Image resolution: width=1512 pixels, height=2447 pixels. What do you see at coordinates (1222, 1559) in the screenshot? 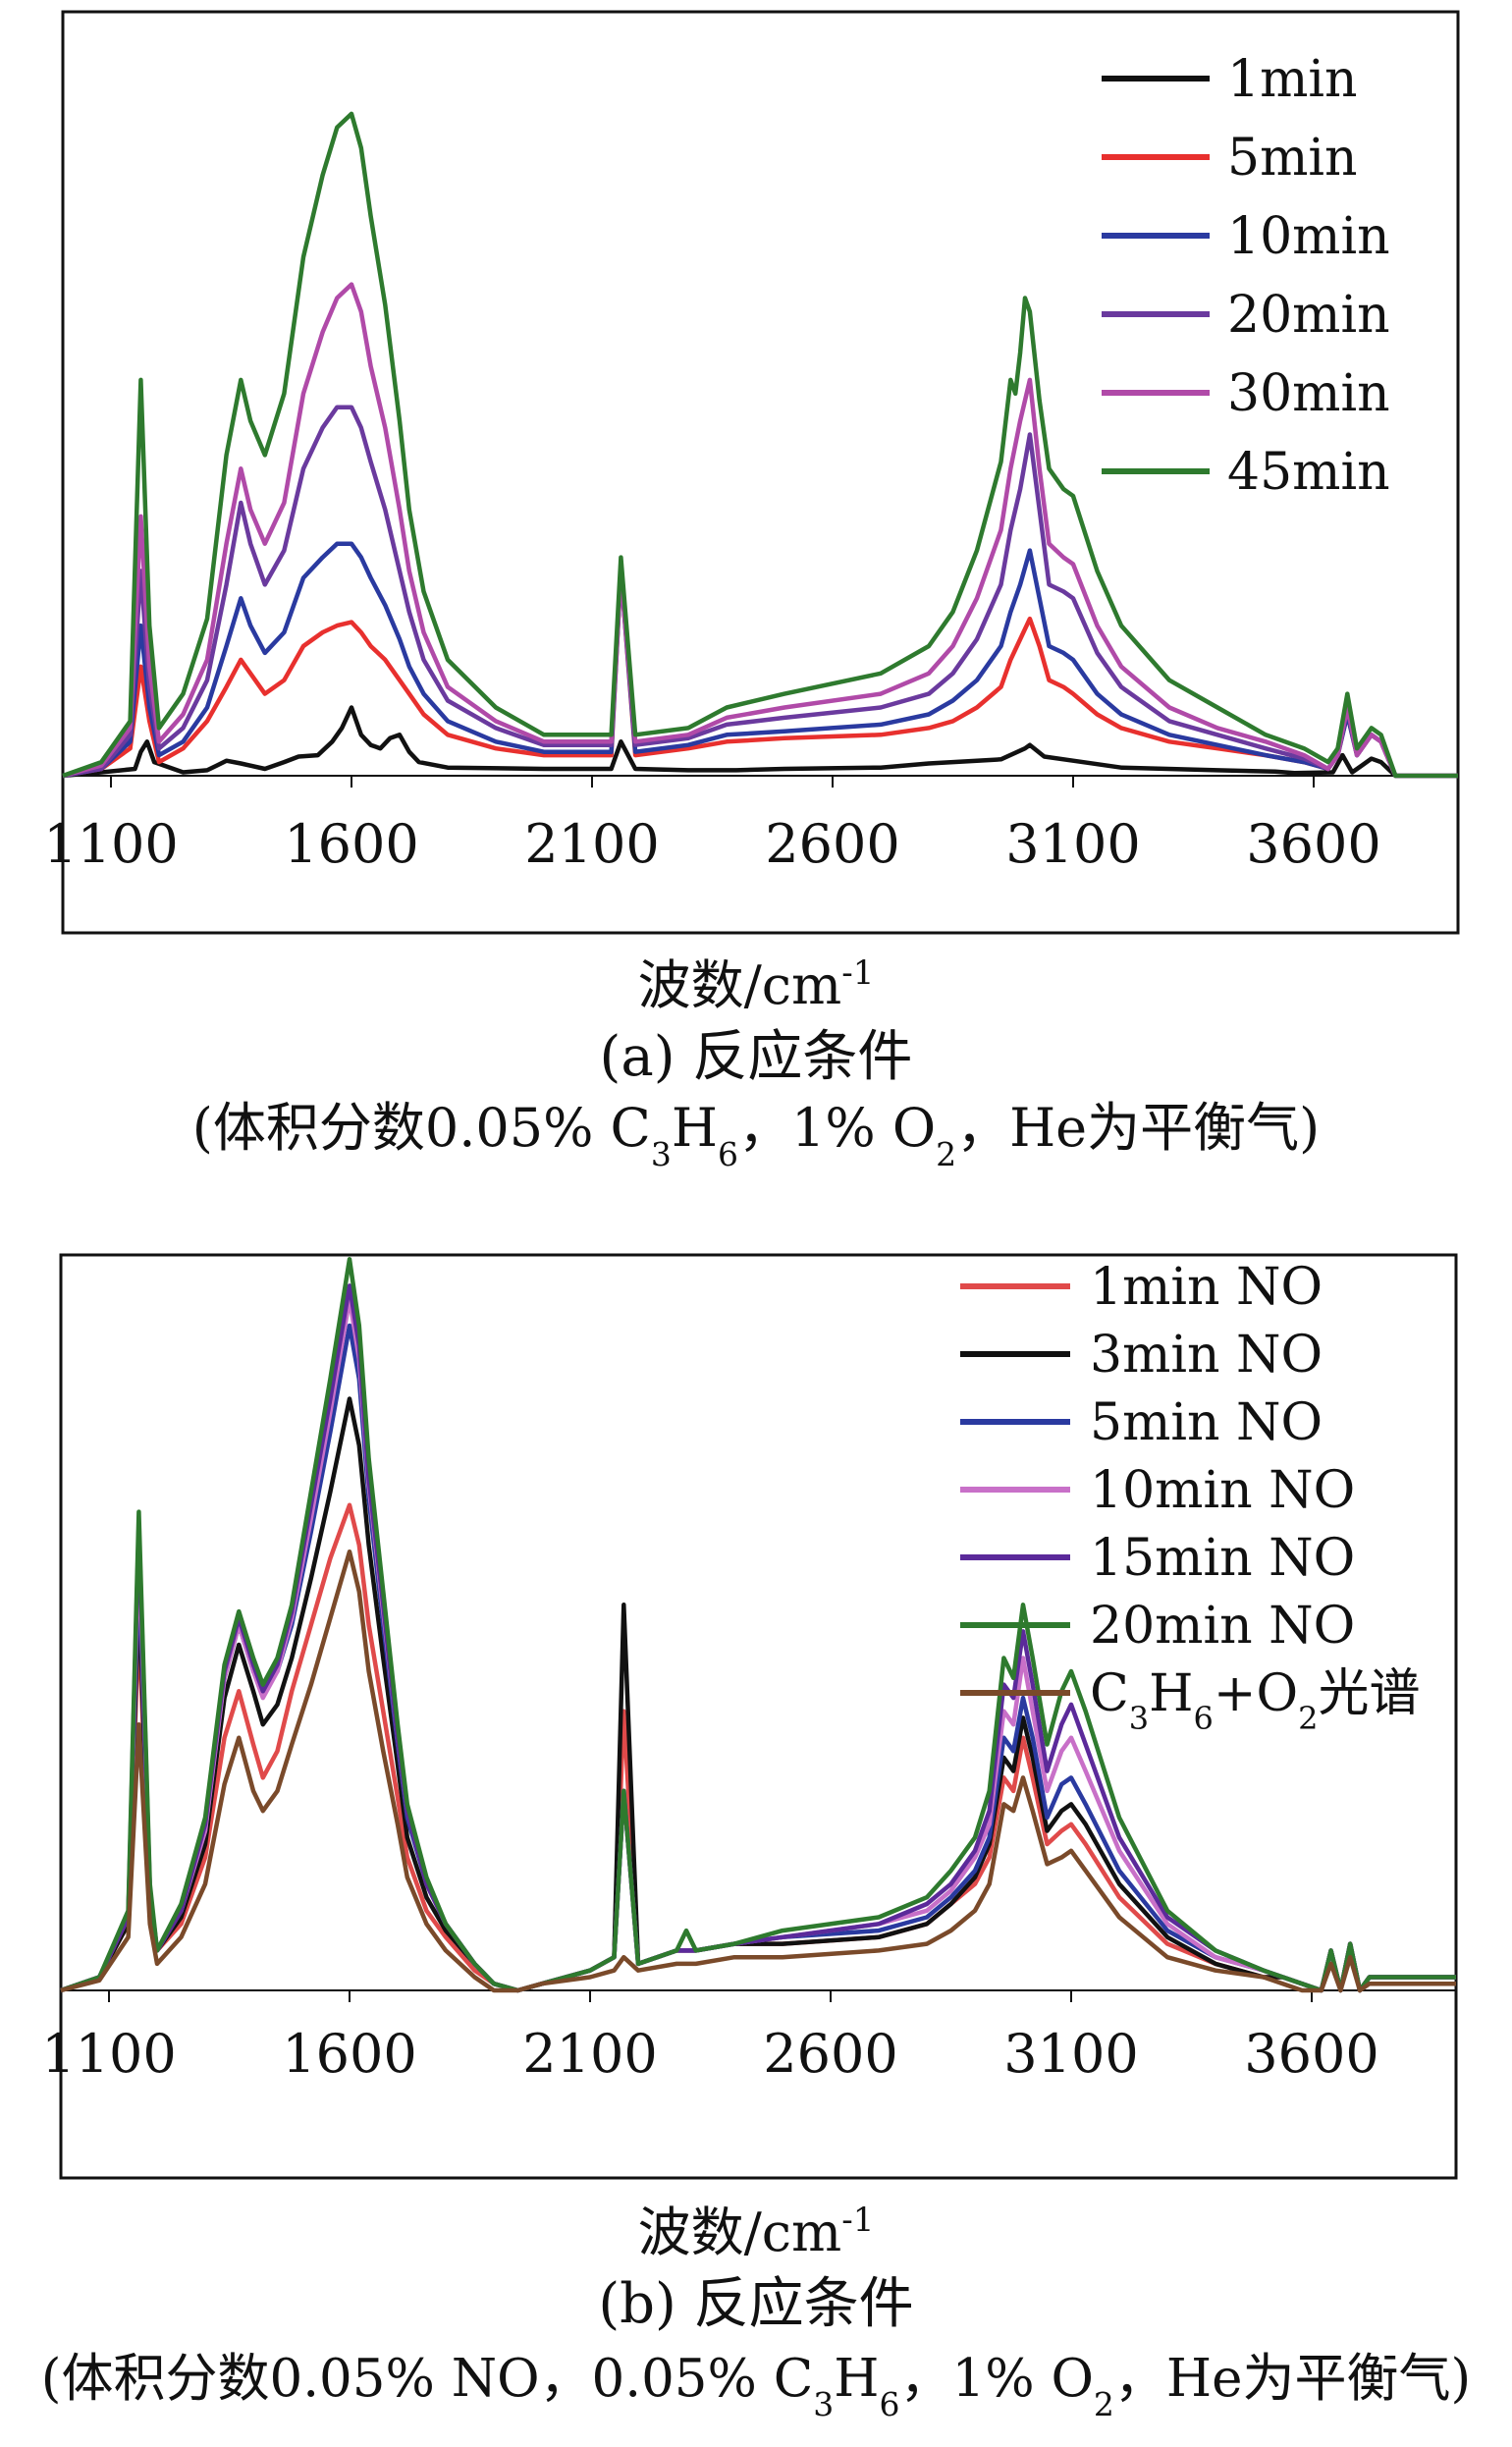
I see `legend-label: 15min NO` at bounding box center [1222, 1559].